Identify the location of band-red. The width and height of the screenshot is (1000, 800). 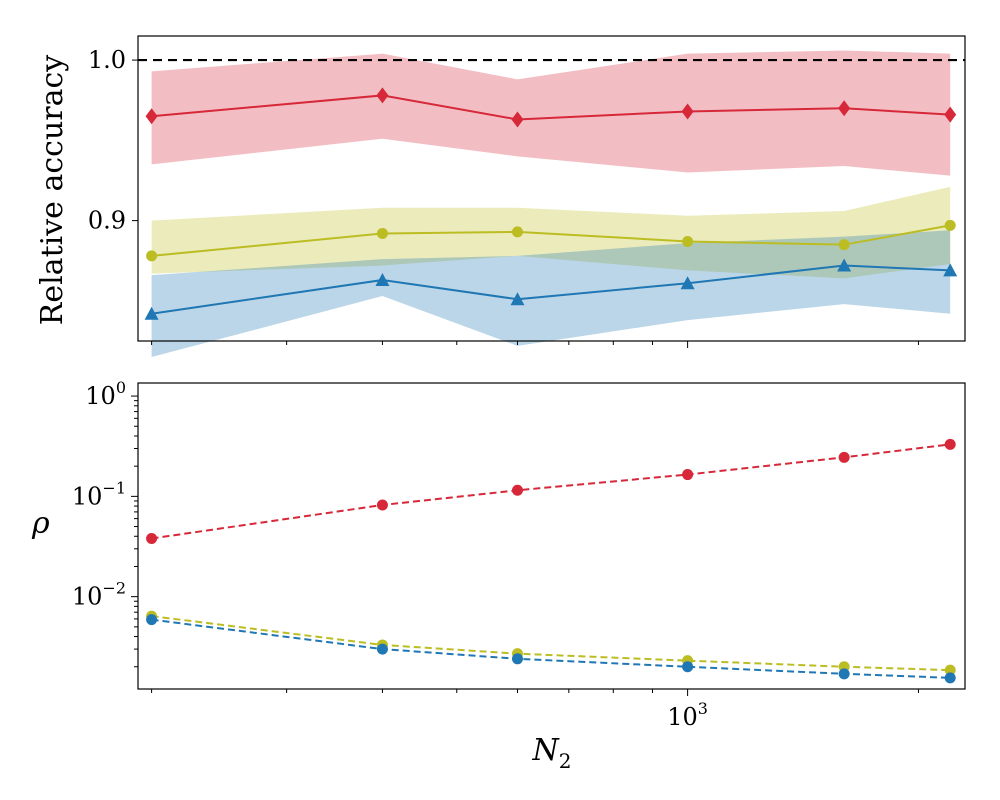
(551, 113).